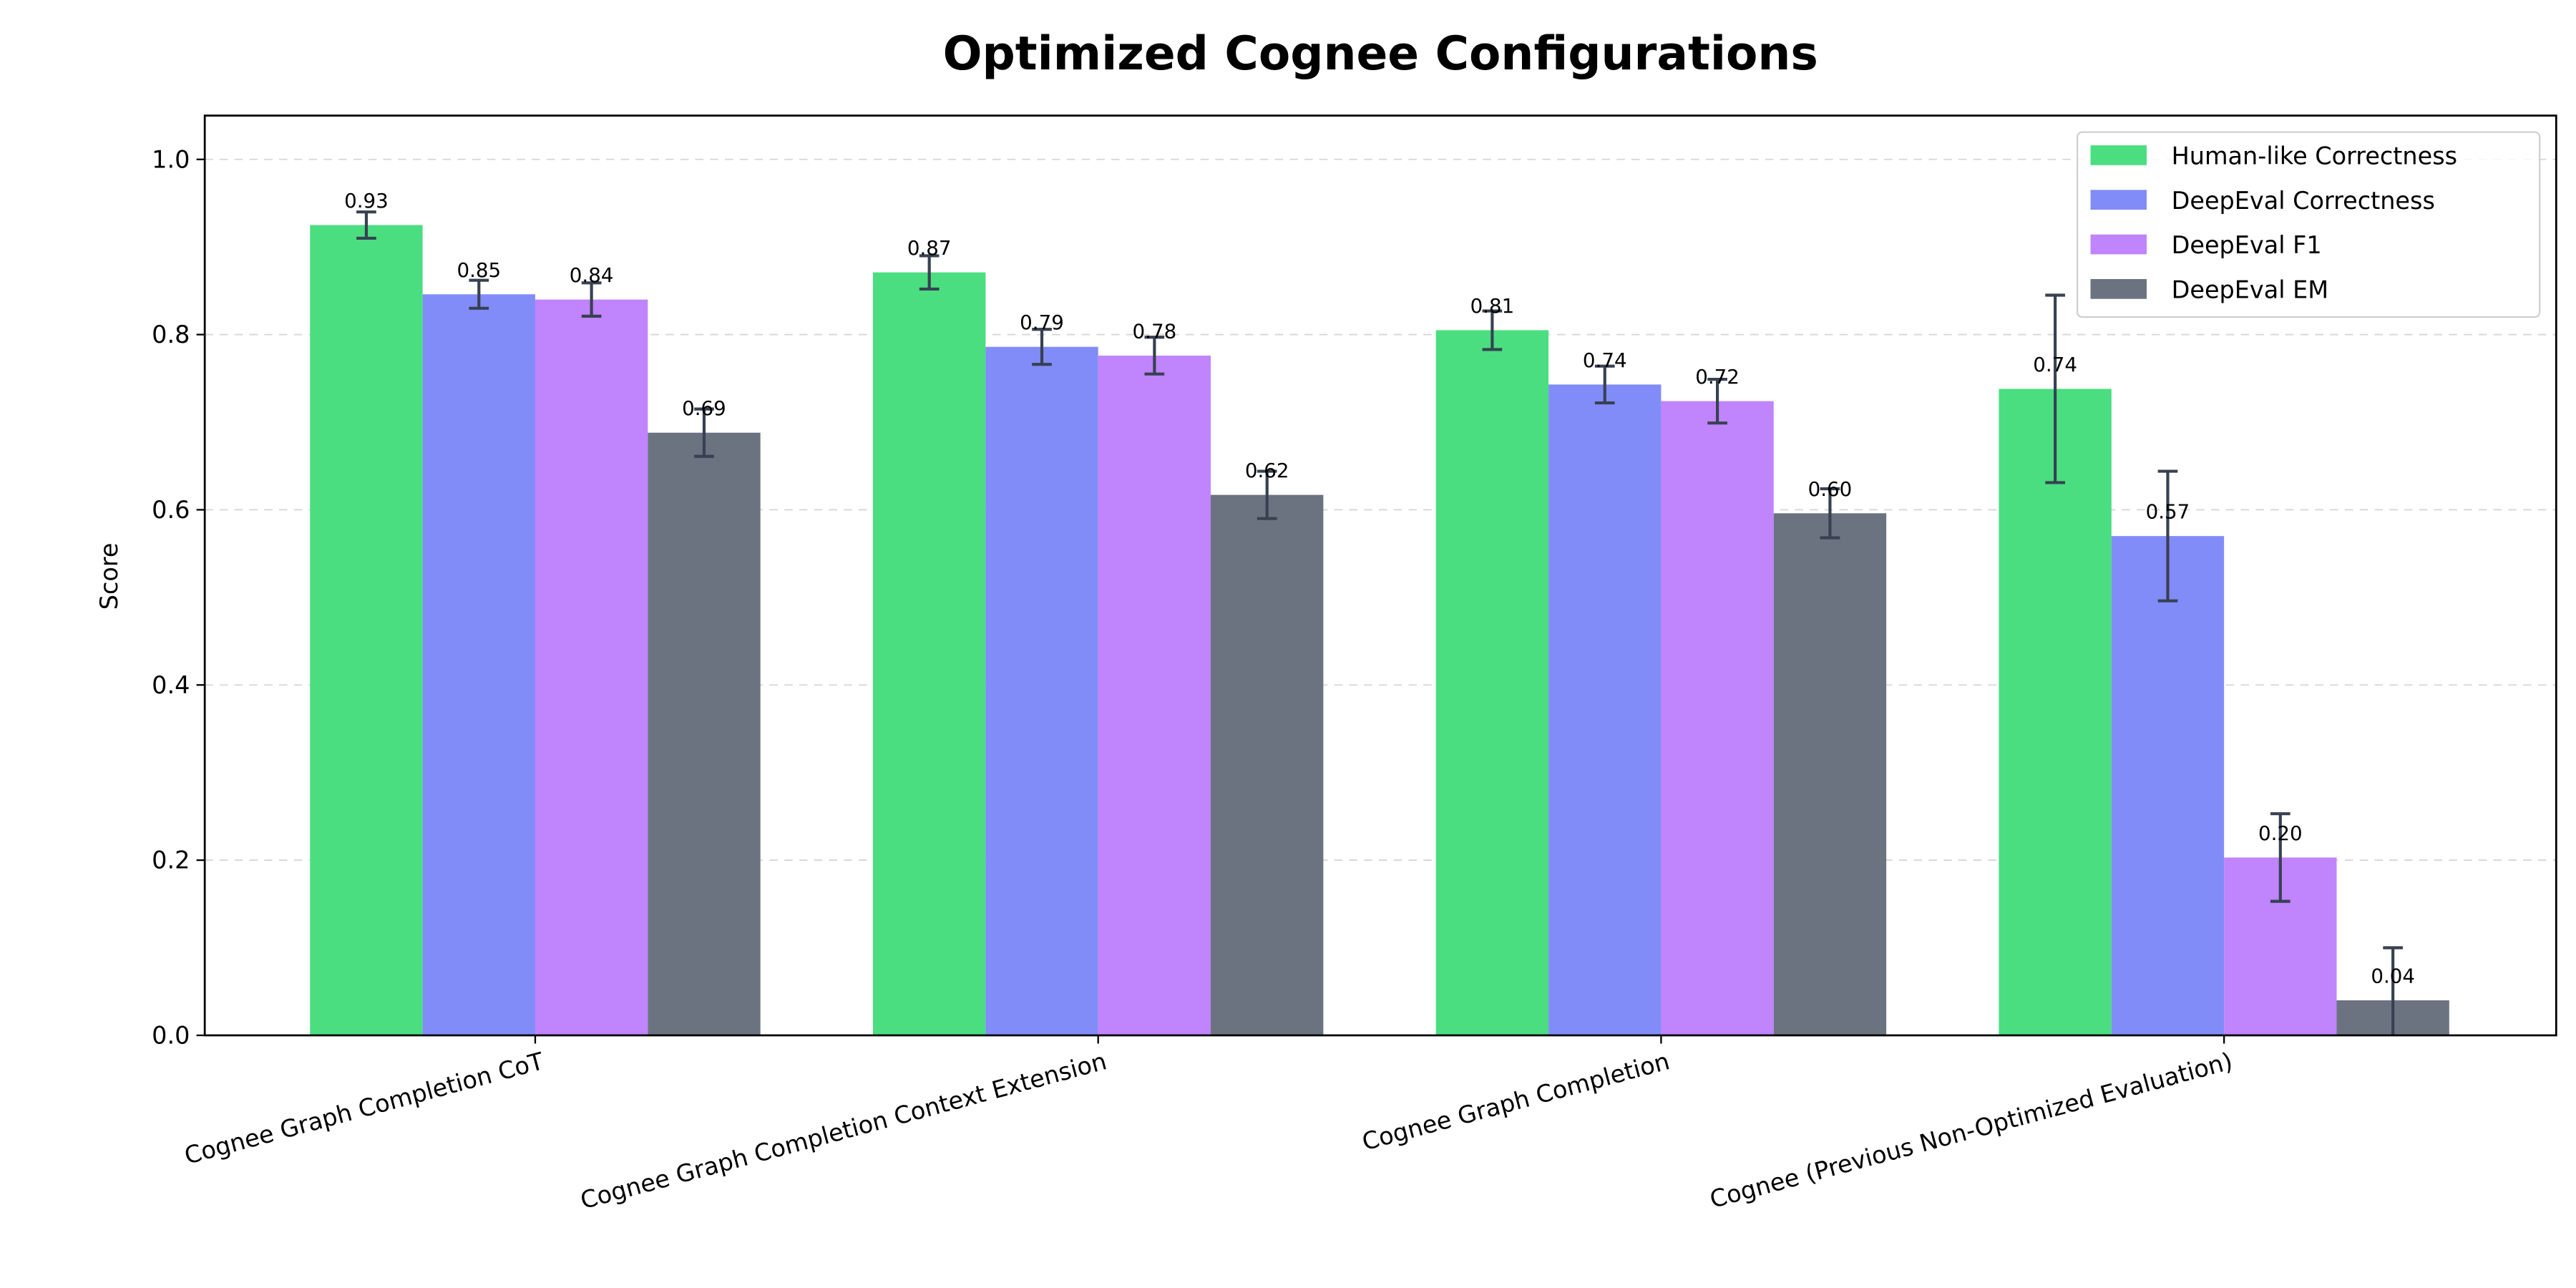  What do you see at coordinates (1515, 1101) in the screenshot?
I see `x-tick-label: Cognee Graph Completion` at bounding box center [1515, 1101].